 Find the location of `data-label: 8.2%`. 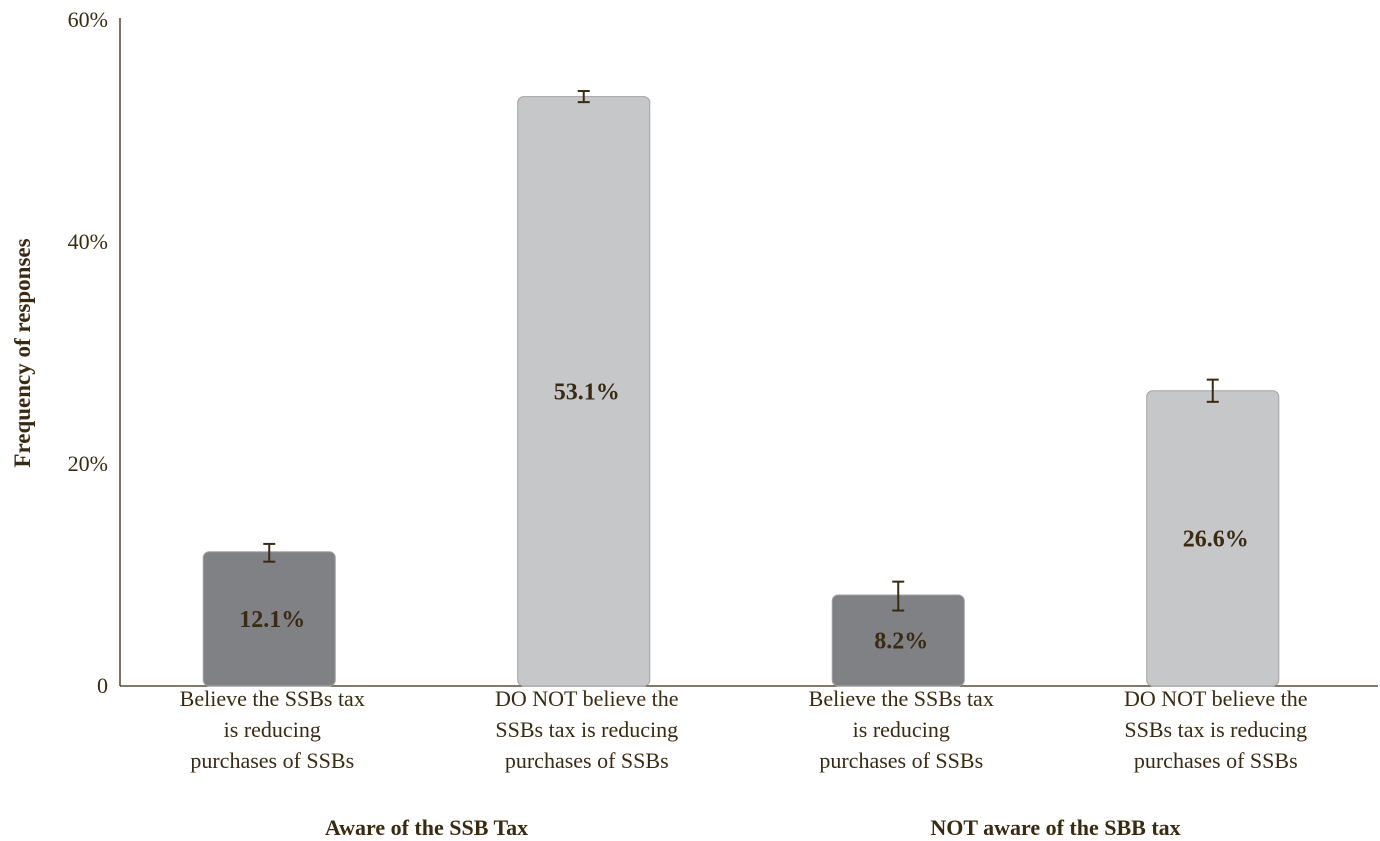

data-label: 8.2% is located at coordinates (901, 641).